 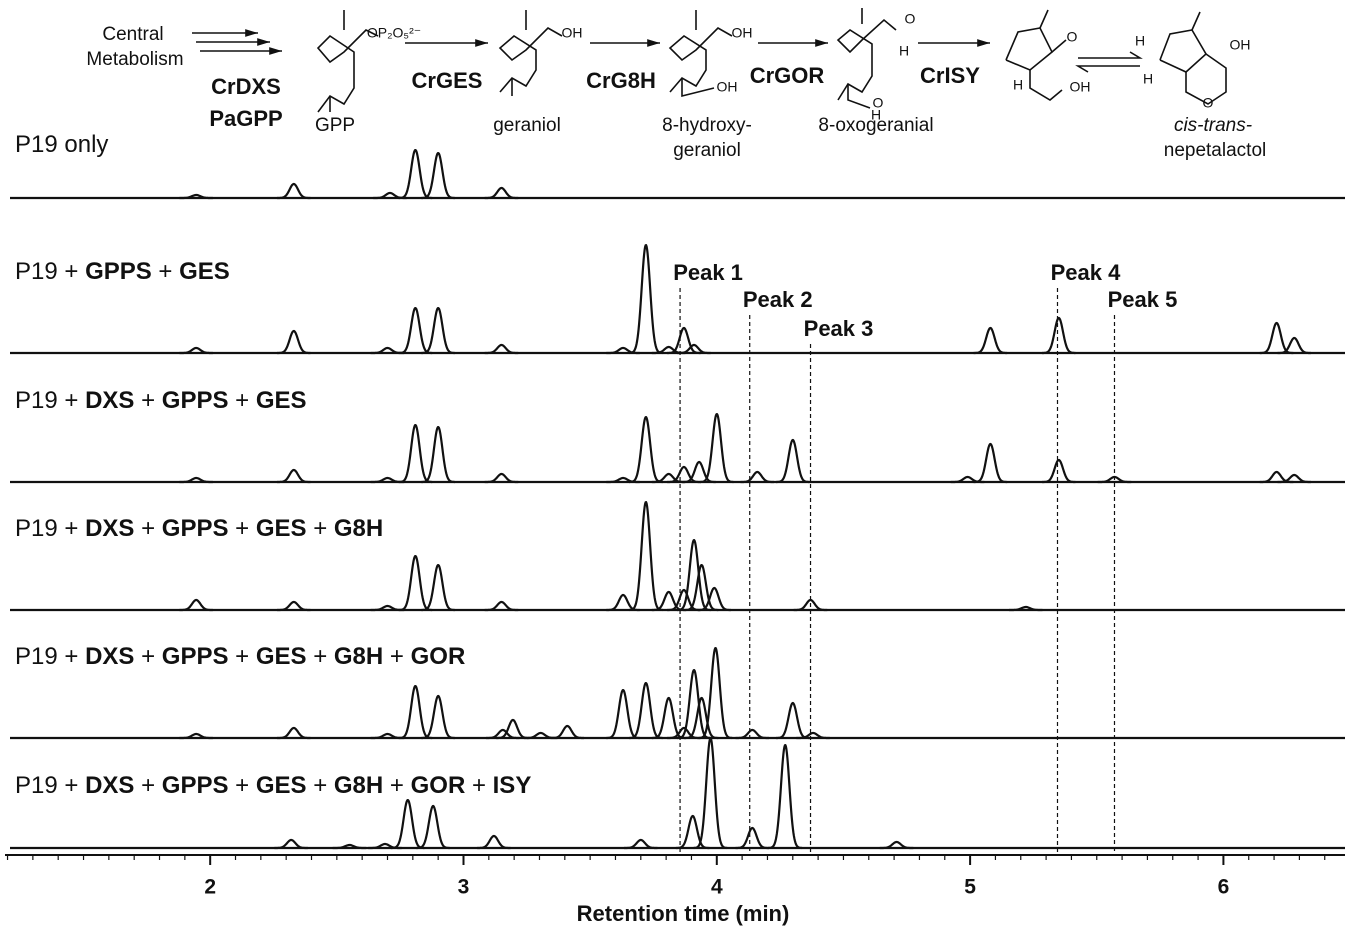 I want to click on enzyme-label: CrISY, so click(x=950, y=75).